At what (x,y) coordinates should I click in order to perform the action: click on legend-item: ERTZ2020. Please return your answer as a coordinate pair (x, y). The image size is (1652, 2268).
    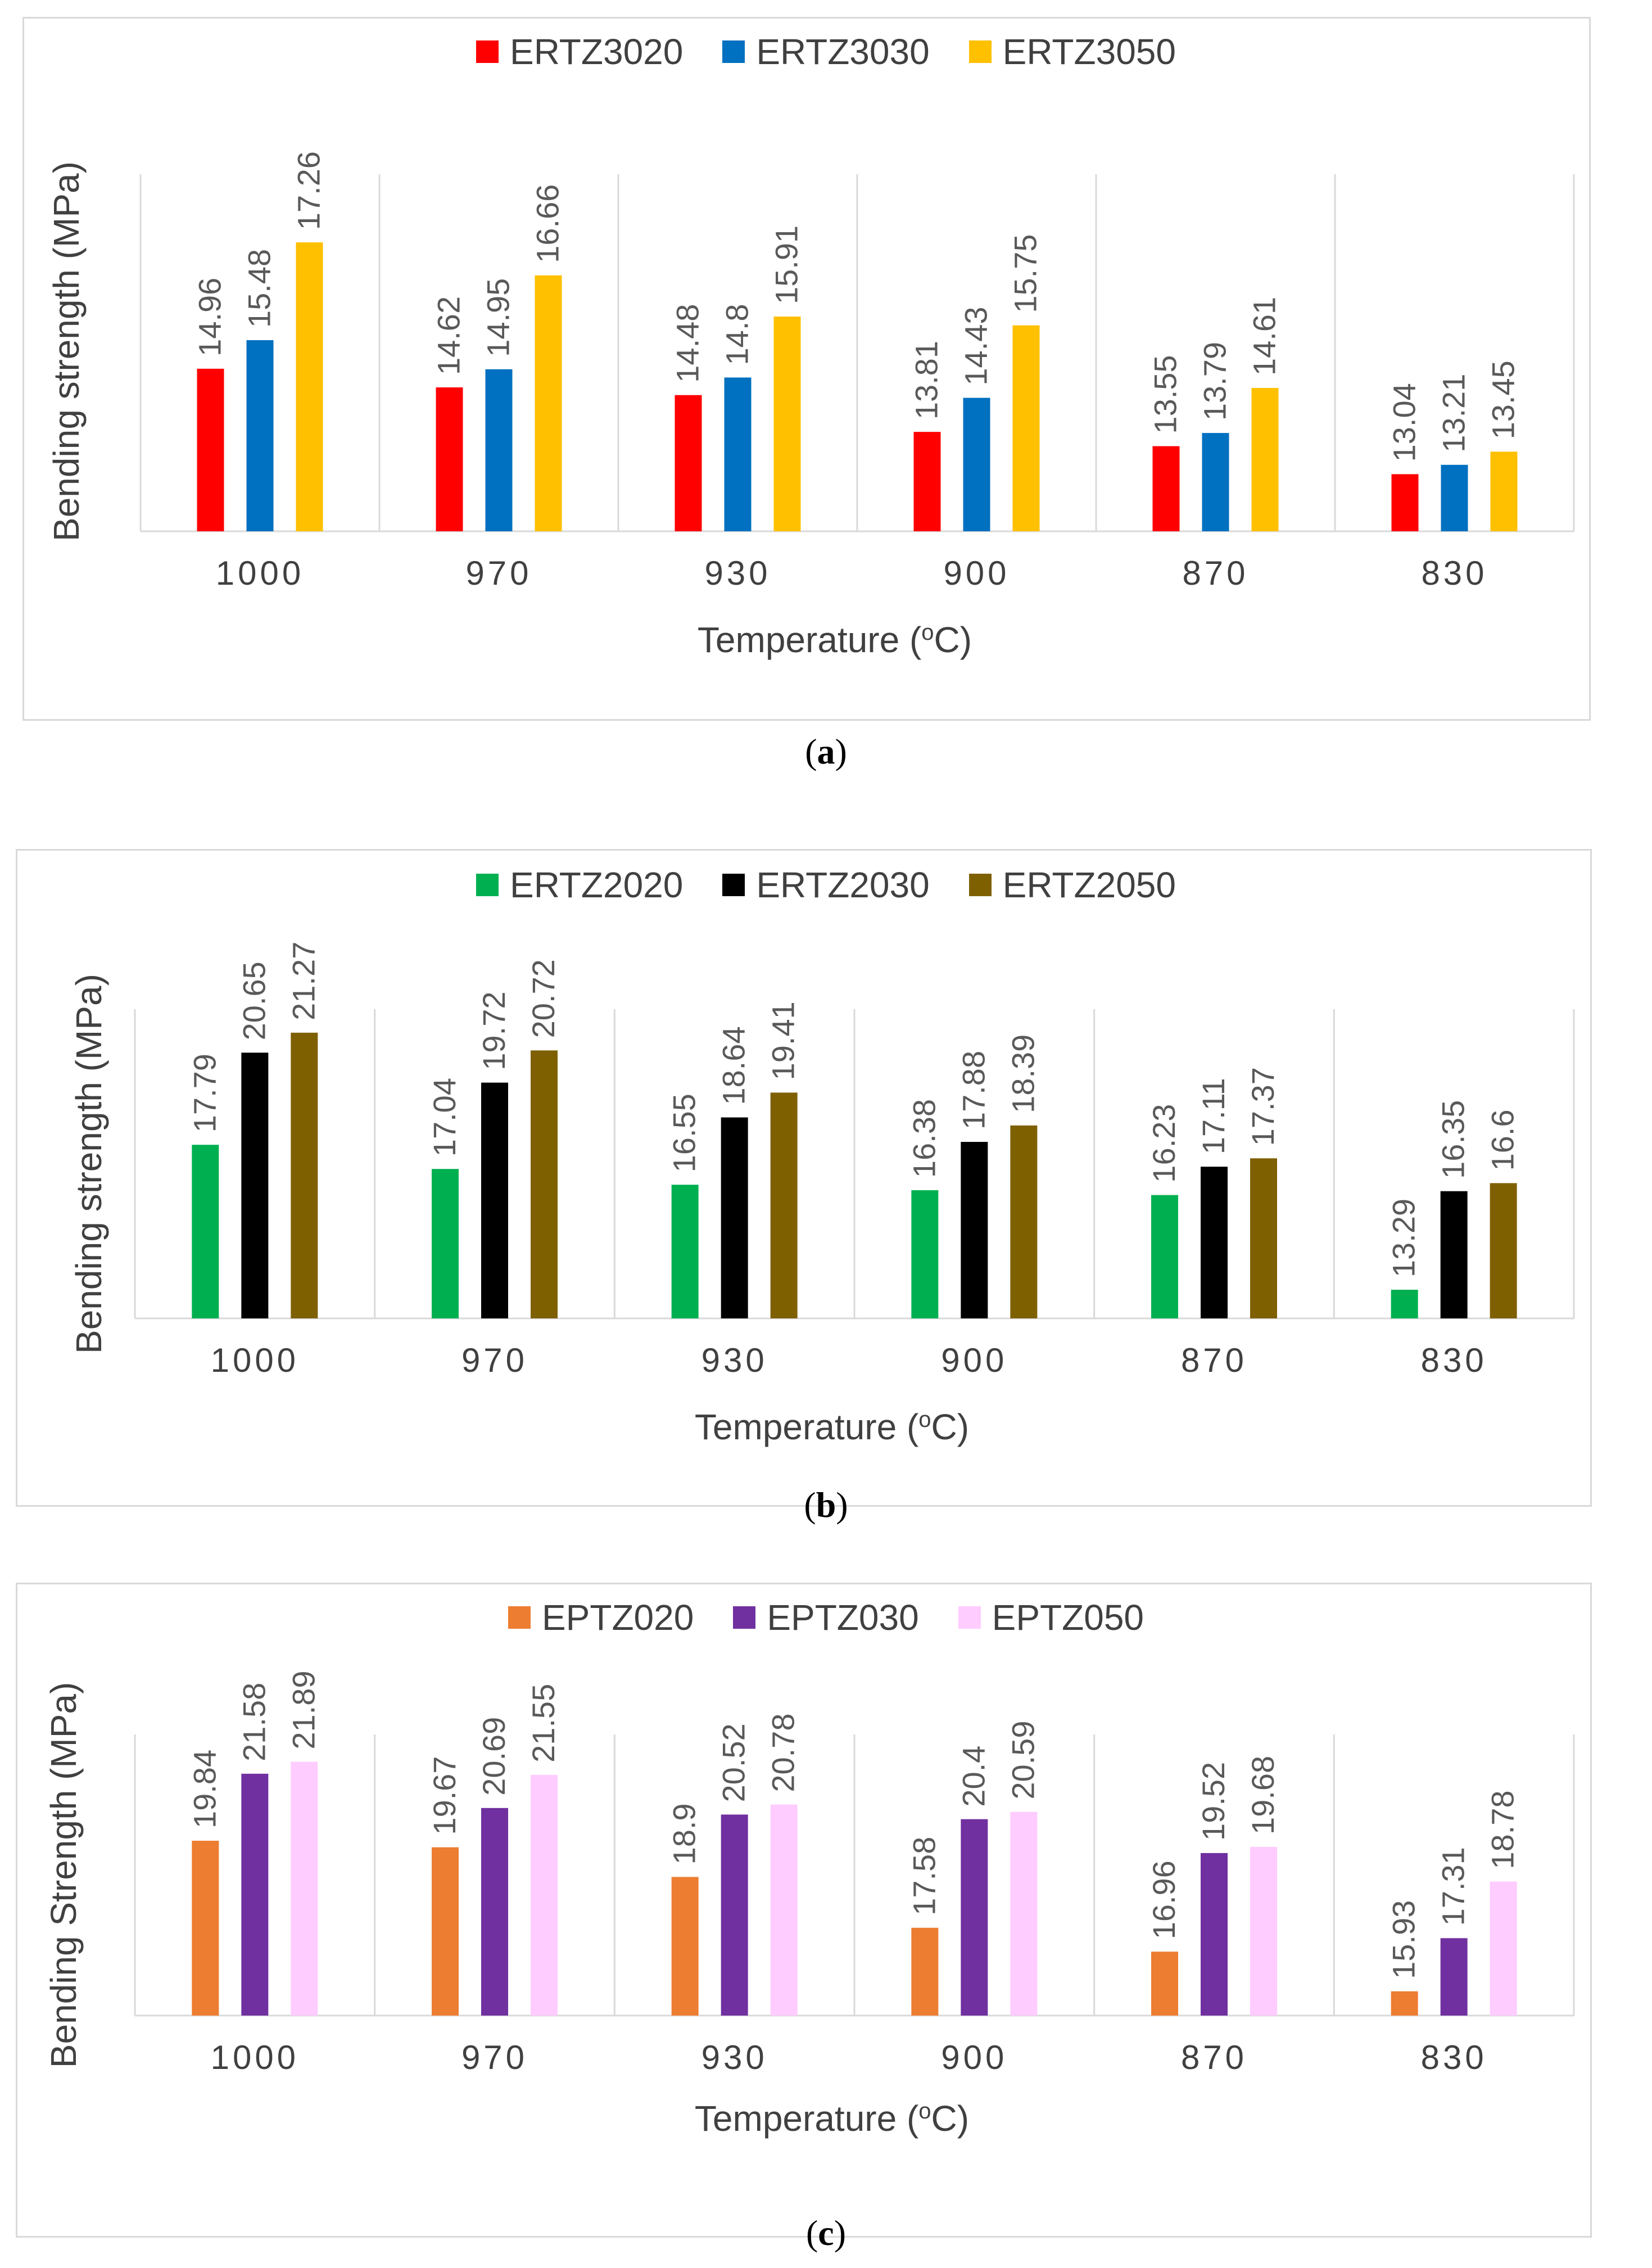
    Looking at the image, I should click on (580, 885).